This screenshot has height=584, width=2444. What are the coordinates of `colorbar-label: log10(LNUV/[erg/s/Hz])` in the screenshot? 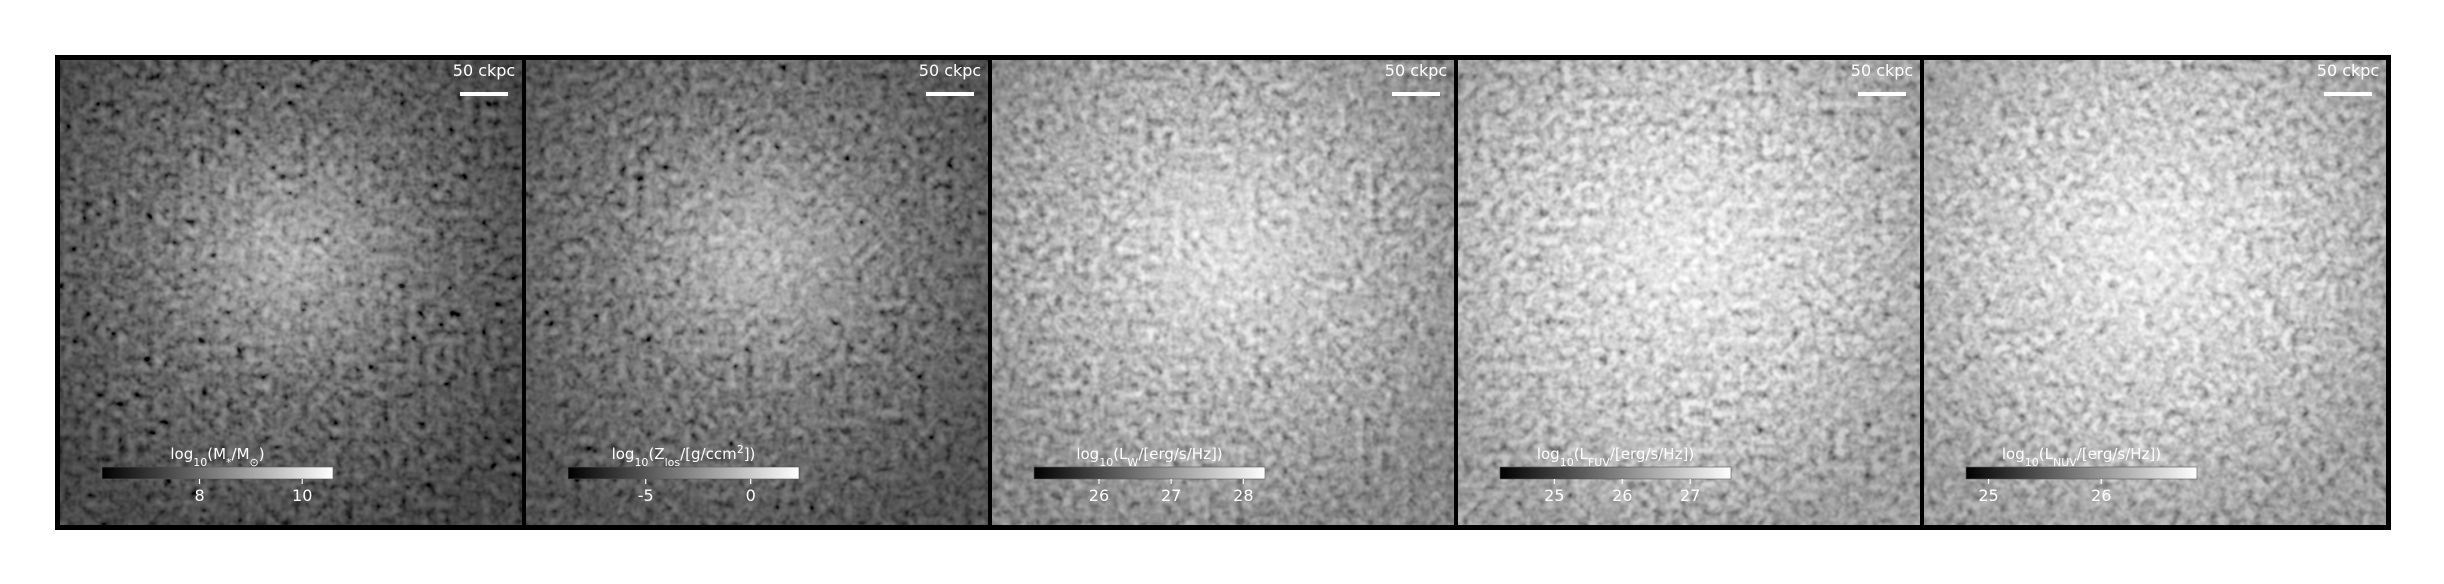 It's located at (2081, 457).